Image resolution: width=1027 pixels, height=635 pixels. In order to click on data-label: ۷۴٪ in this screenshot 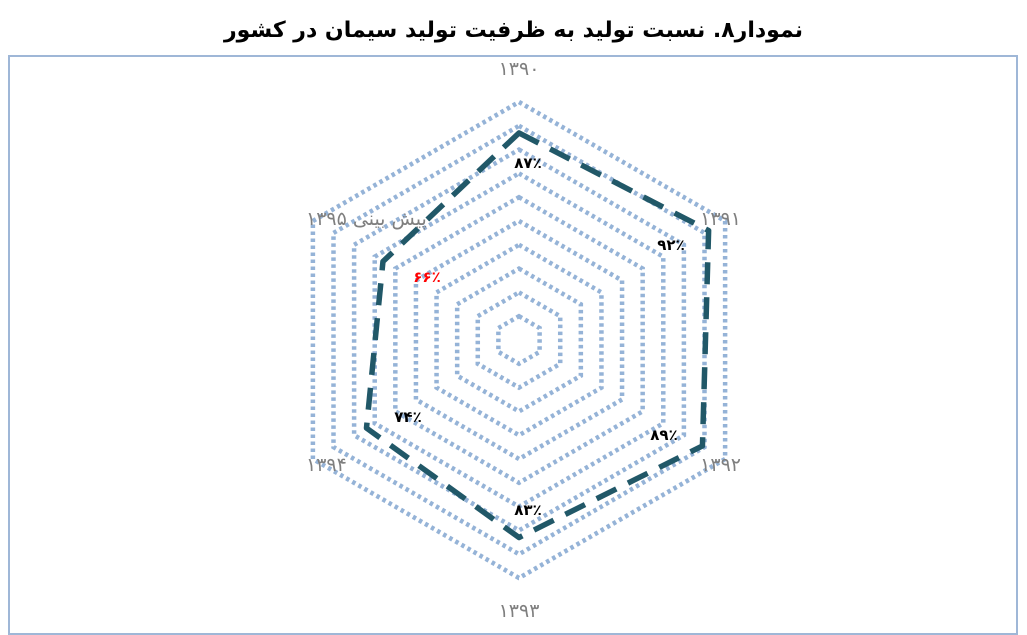, I will do `click(407, 417)`.